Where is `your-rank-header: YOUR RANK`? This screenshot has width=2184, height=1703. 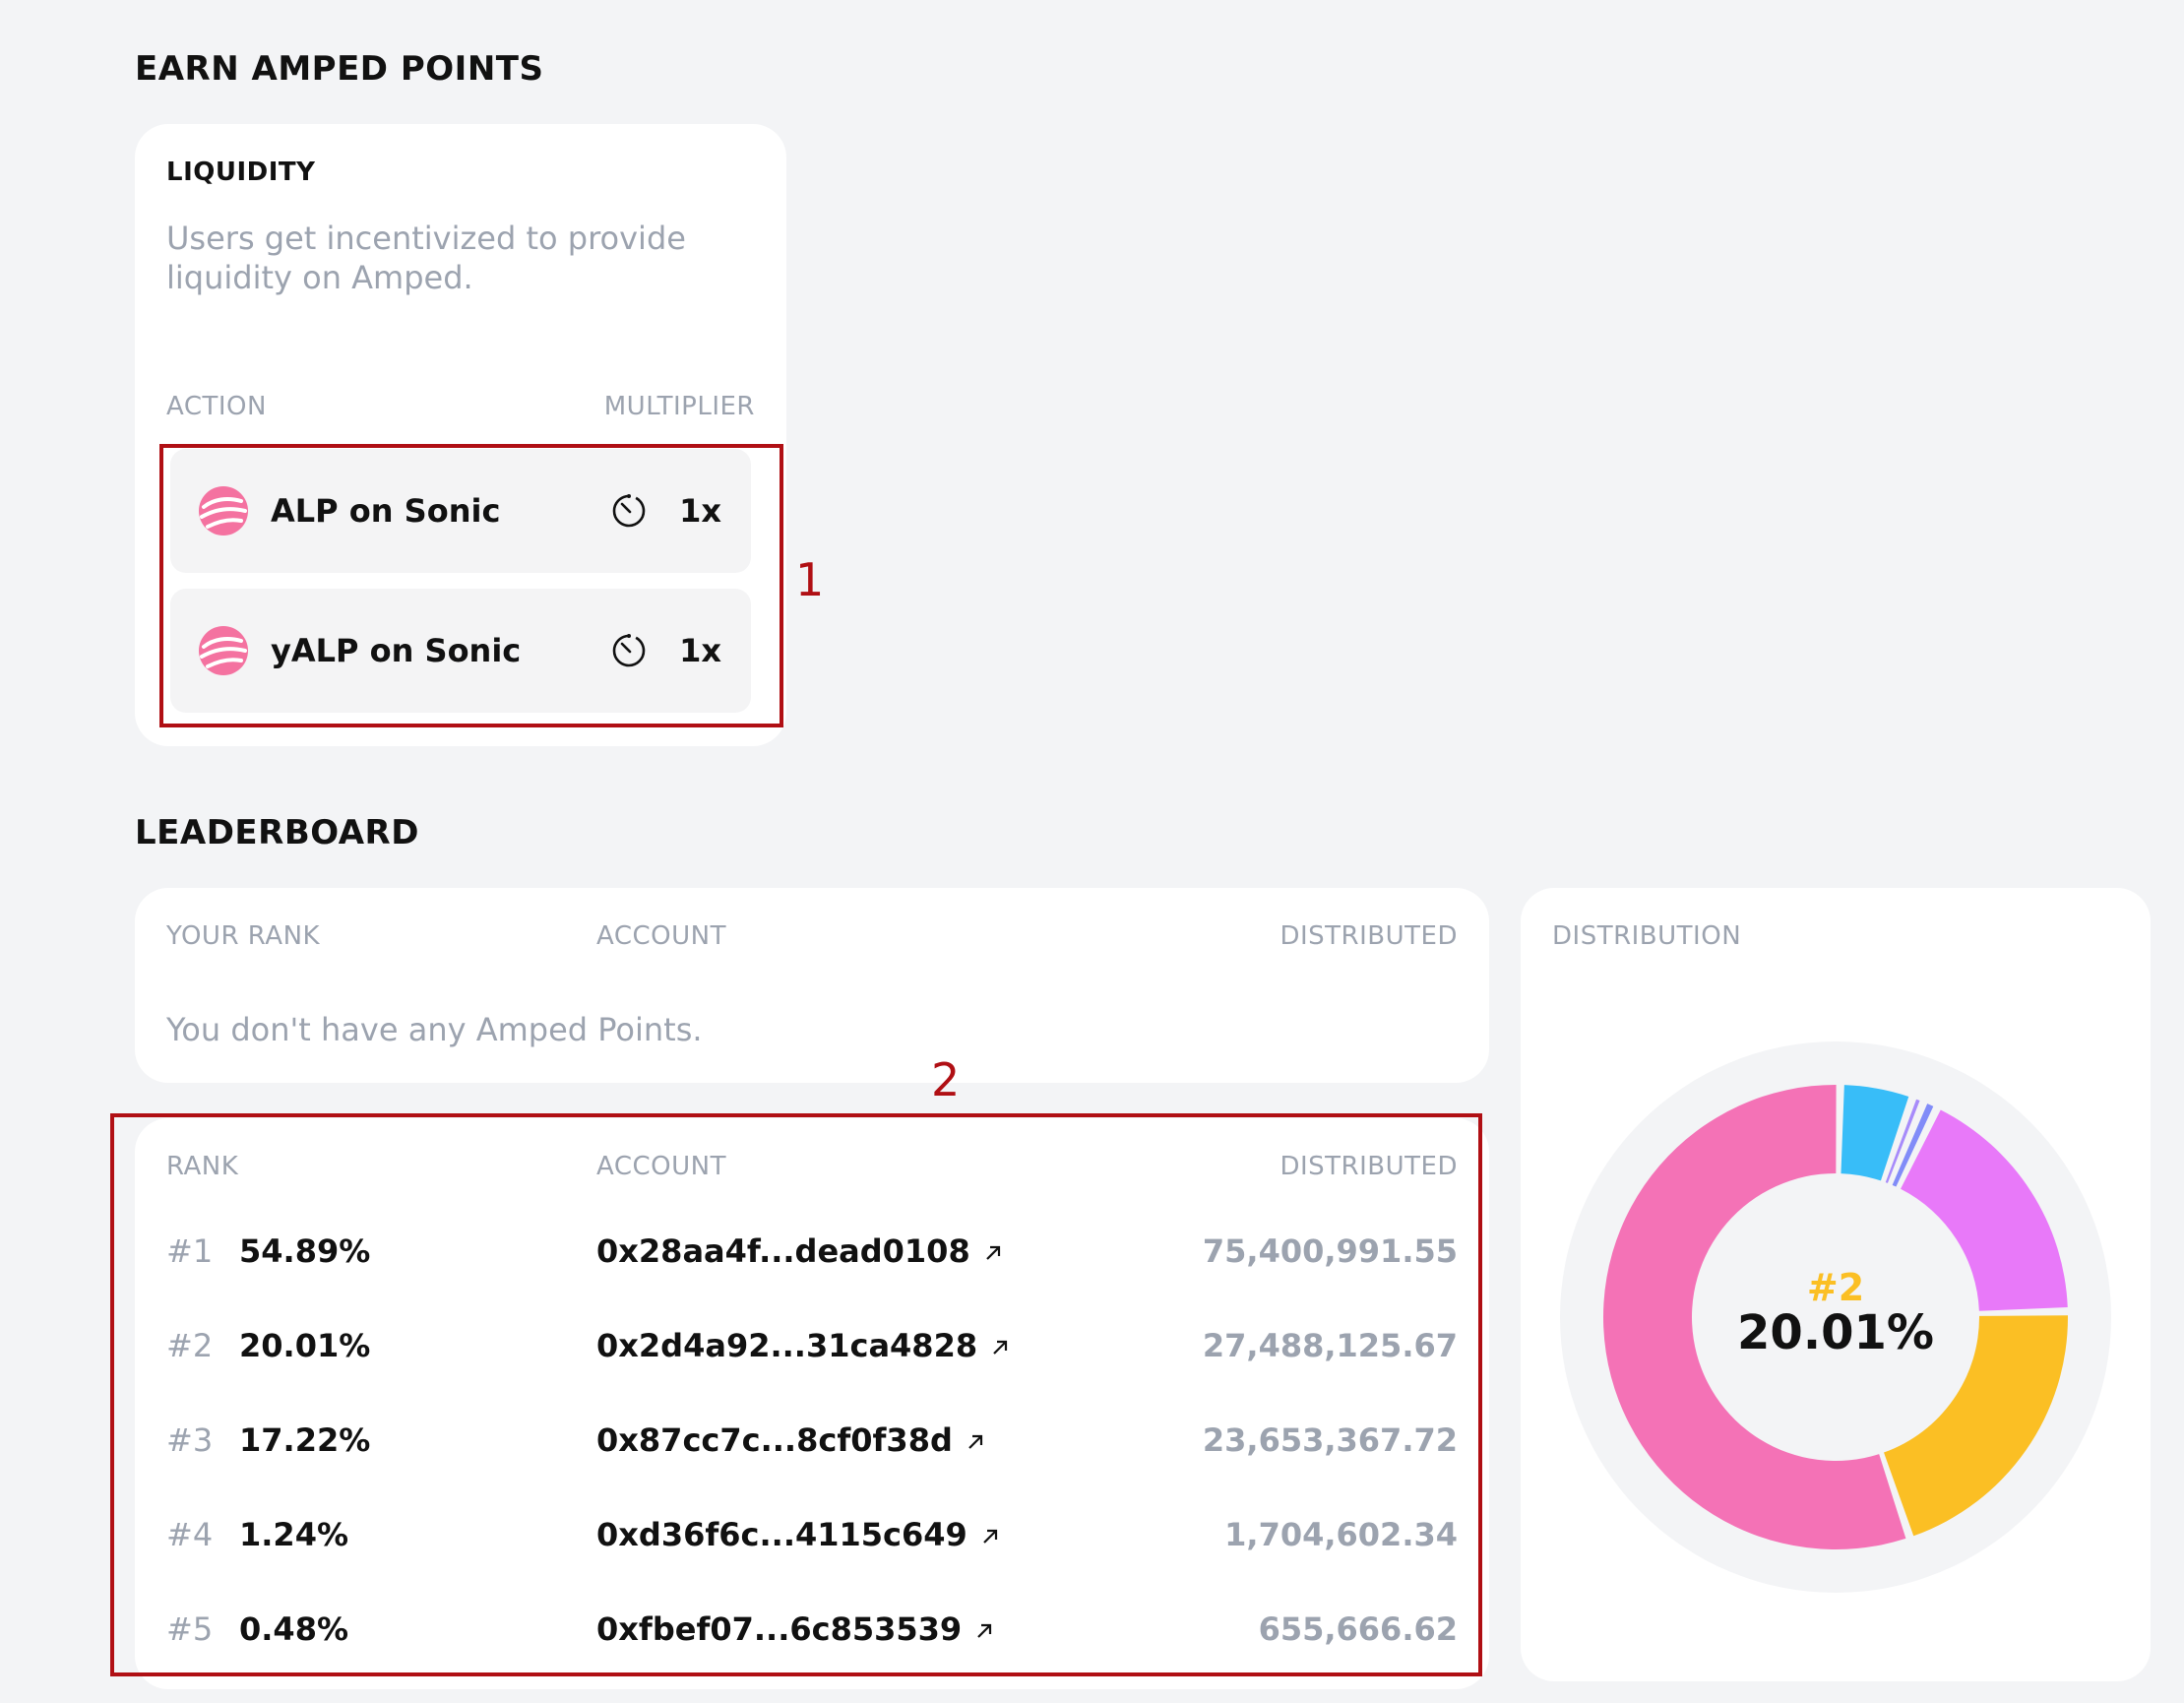 your-rank-header: YOUR RANK is located at coordinates (243, 936).